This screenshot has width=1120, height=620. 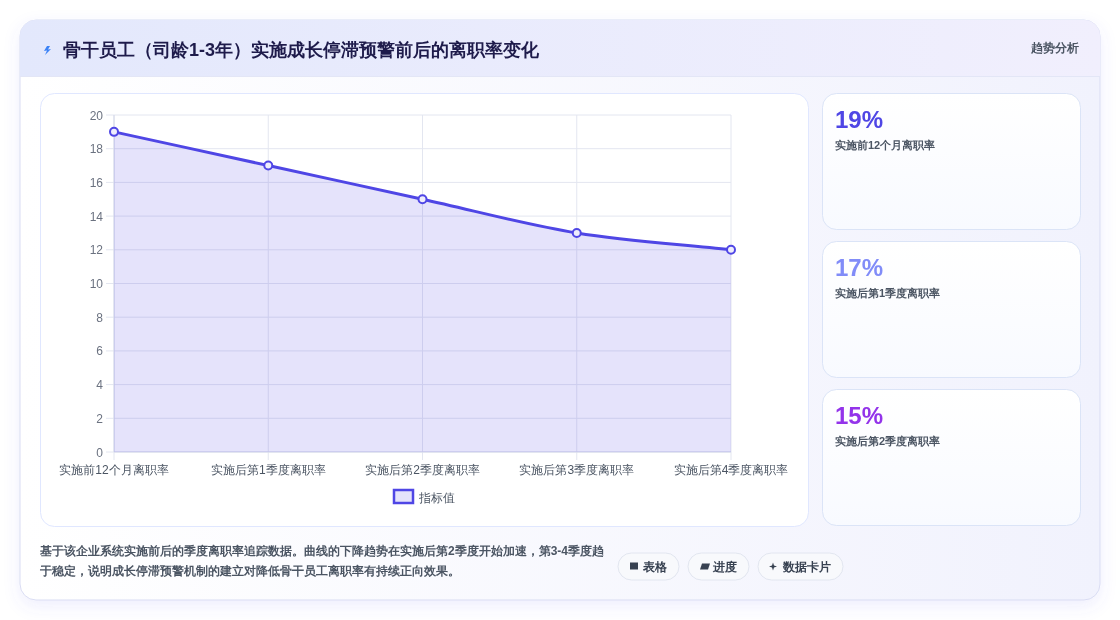 What do you see at coordinates (96, 284) in the screenshot?
I see `y-tick-label: 10` at bounding box center [96, 284].